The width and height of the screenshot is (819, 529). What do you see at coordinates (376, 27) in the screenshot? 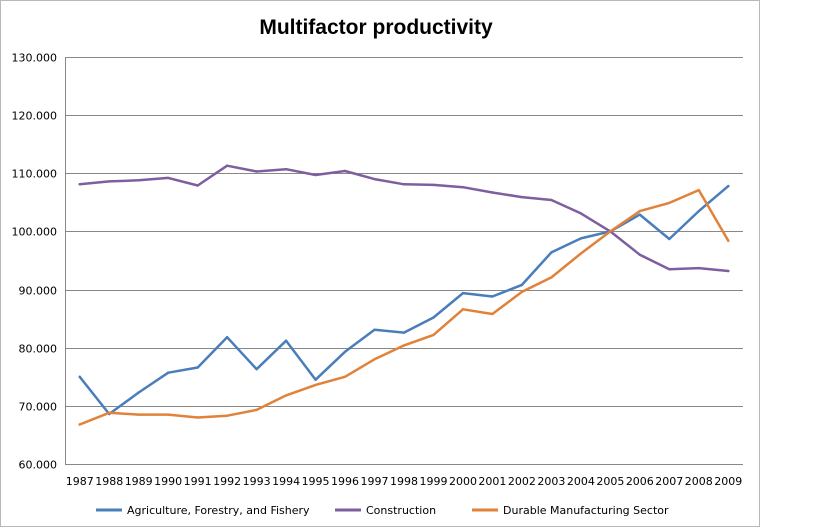
I see `chart-title: Multifactor productivity` at bounding box center [376, 27].